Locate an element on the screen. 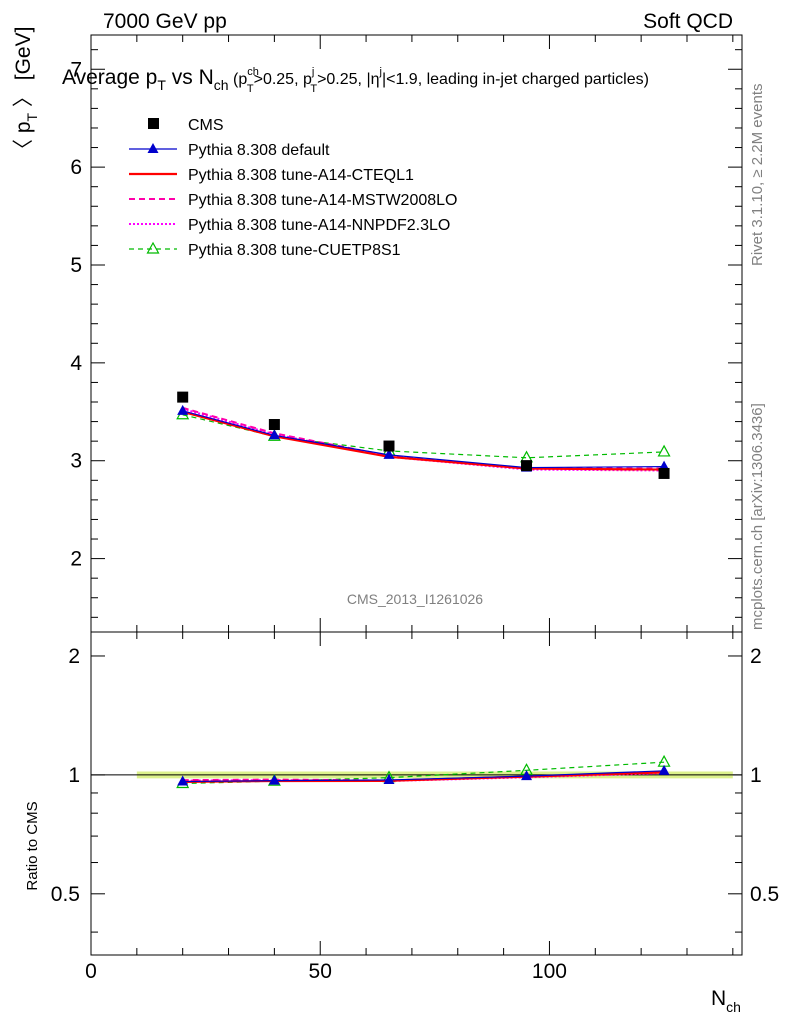  header-right: Soft QCD is located at coordinates (688, 21).